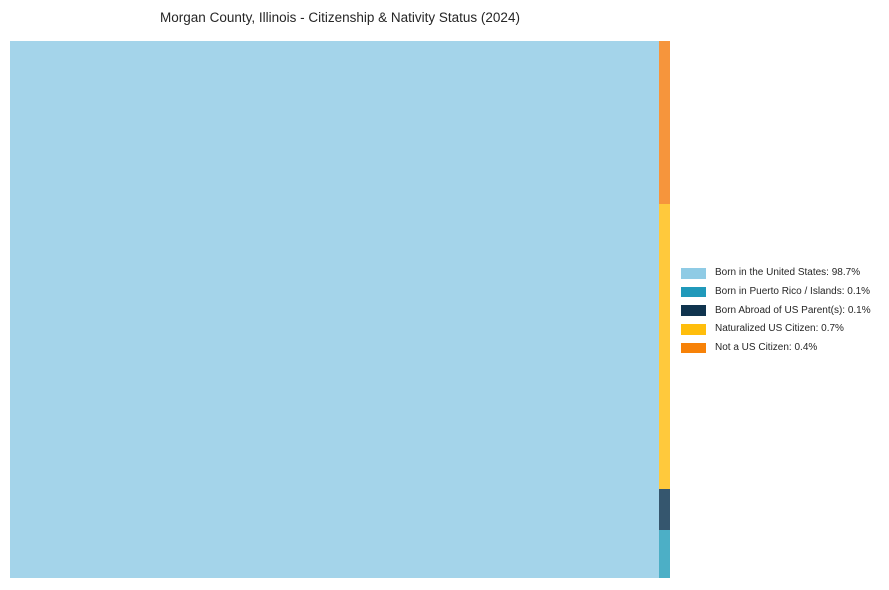 The width and height of the screenshot is (889, 590). I want to click on legend-item-born-in-us: Born in the United States: 98.7%, so click(776, 273).